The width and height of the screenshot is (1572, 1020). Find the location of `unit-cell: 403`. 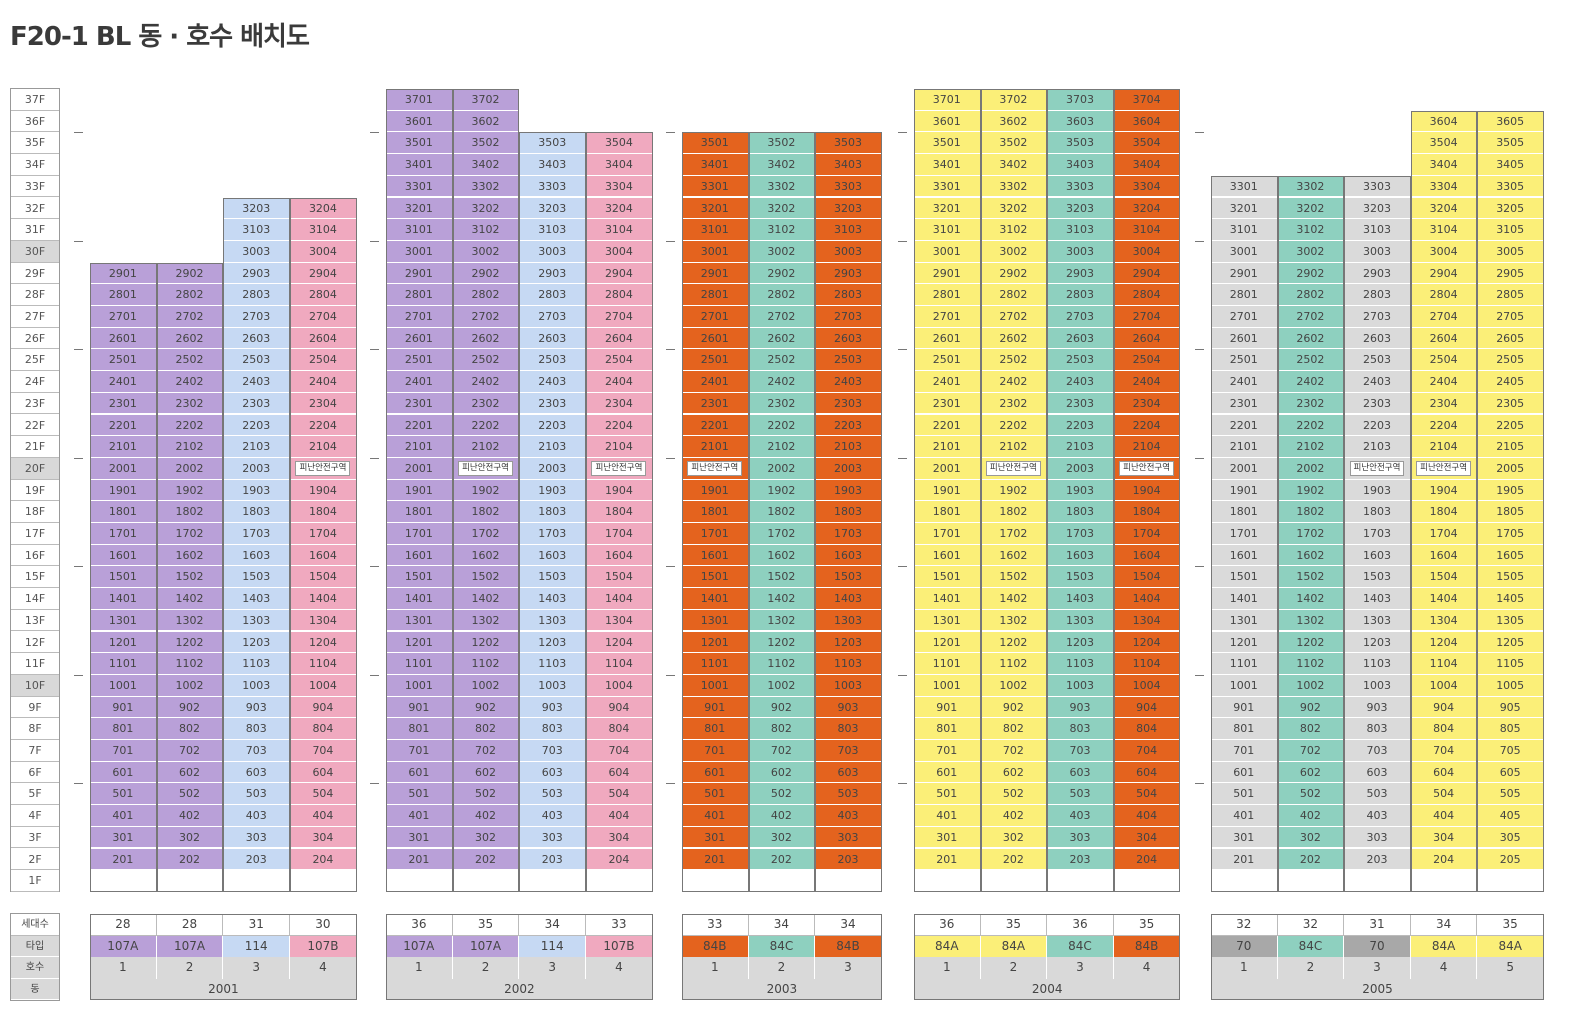

unit-cell: 403 is located at coordinates (848, 816).